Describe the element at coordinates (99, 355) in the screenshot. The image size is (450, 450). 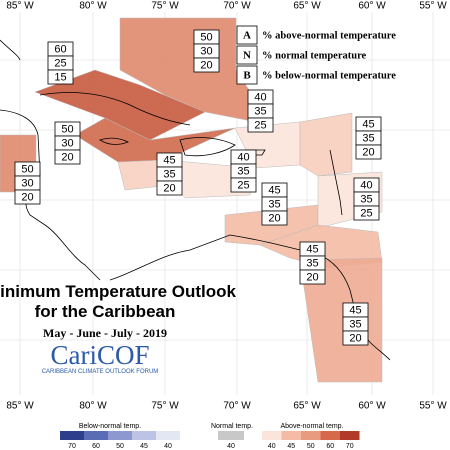
I see `logo: CariCOF` at that location.